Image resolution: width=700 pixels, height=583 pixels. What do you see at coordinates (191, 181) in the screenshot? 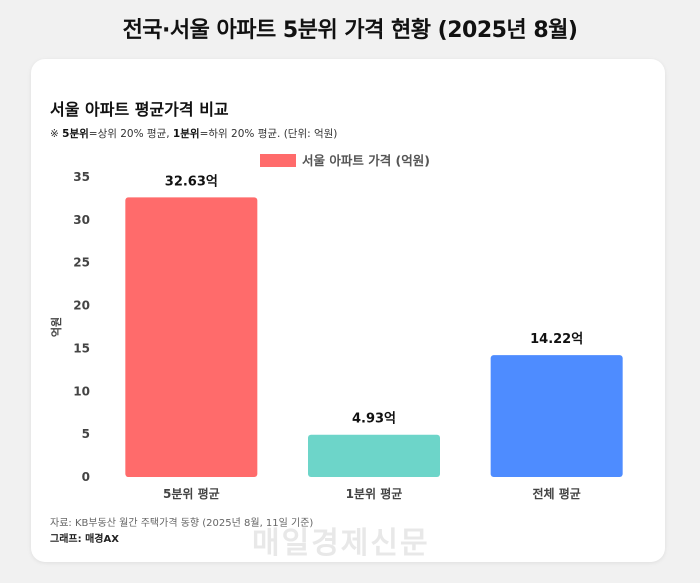
I see `bar-value-label: 32.63억` at bounding box center [191, 181].